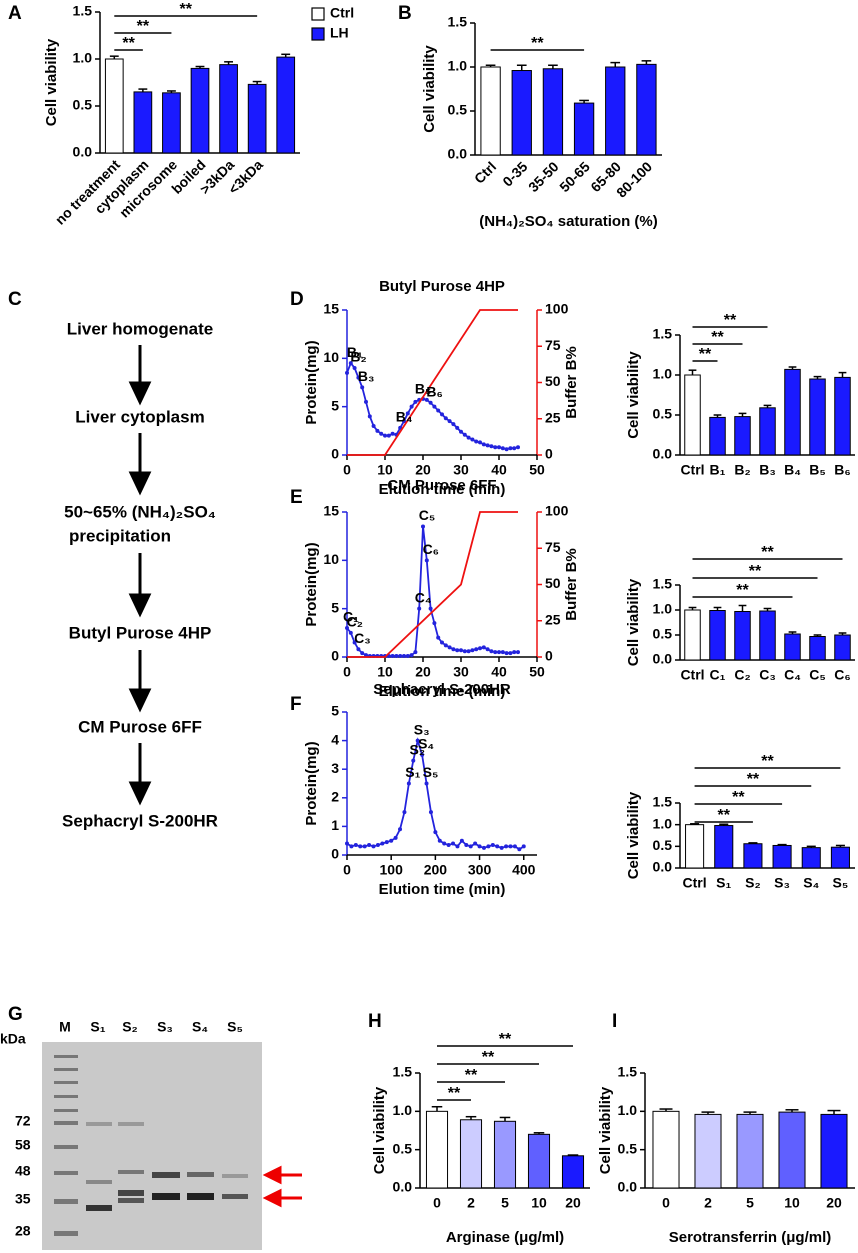 The height and width of the screenshot is (1253, 858). I want to click on x-tick-label: B₂, so click(742, 470).